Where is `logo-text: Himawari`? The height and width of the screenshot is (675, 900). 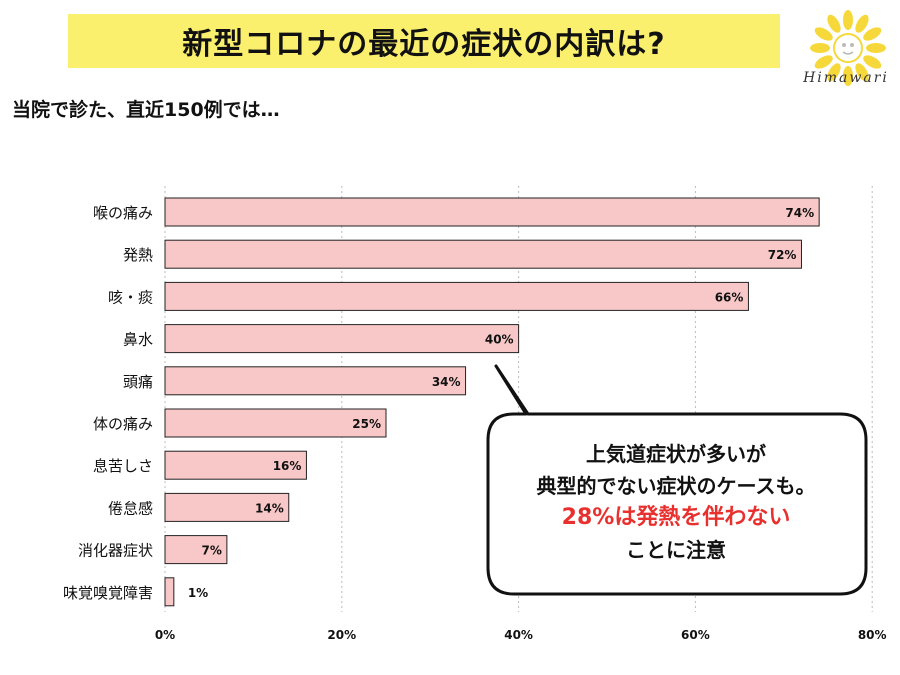 logo-text: Himawari is located at coordinates (846, 78).